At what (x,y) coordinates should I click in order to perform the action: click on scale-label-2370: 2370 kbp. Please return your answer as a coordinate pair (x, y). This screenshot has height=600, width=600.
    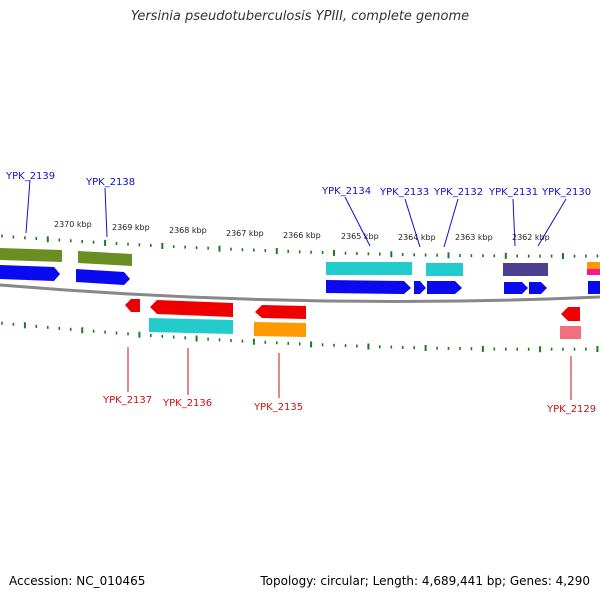
    Looking at the image, I should click on (73, 224).